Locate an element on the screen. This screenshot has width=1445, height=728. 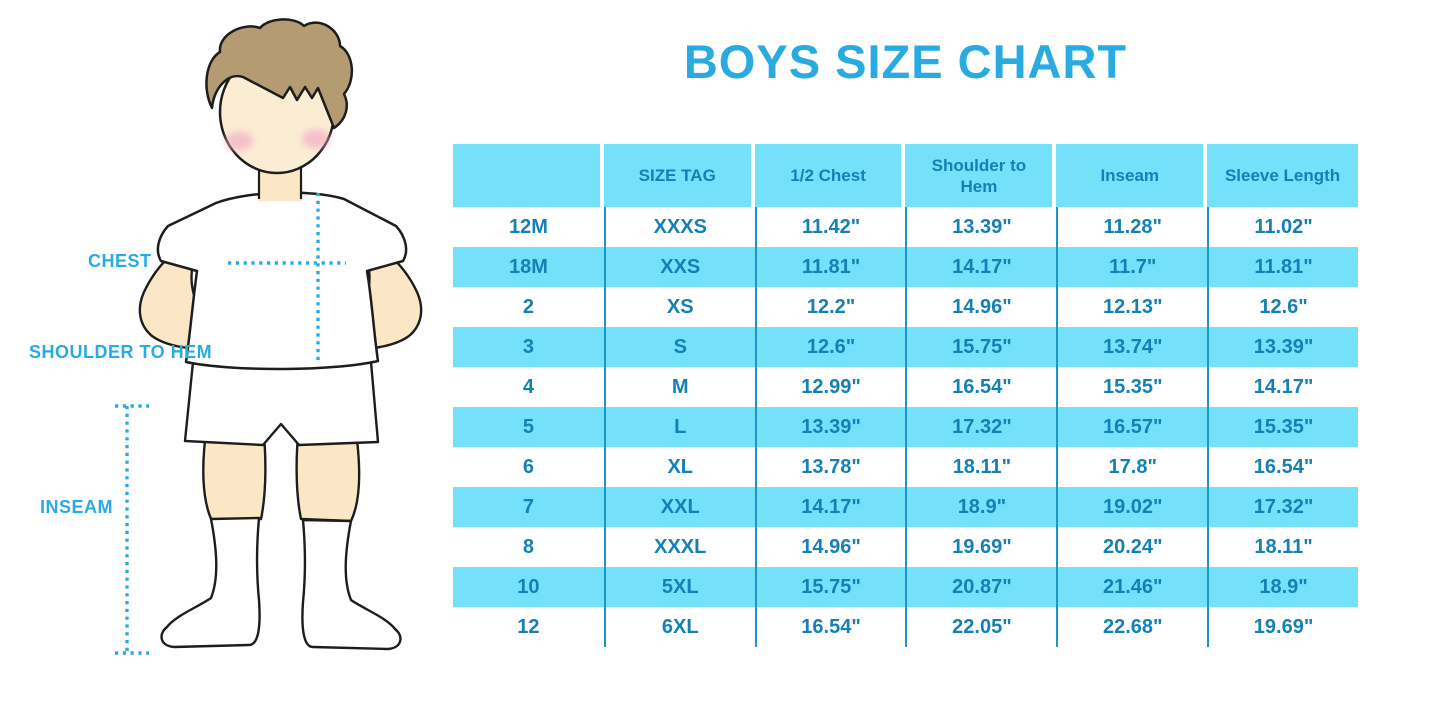
shorts is located at coordinates (281, 403).